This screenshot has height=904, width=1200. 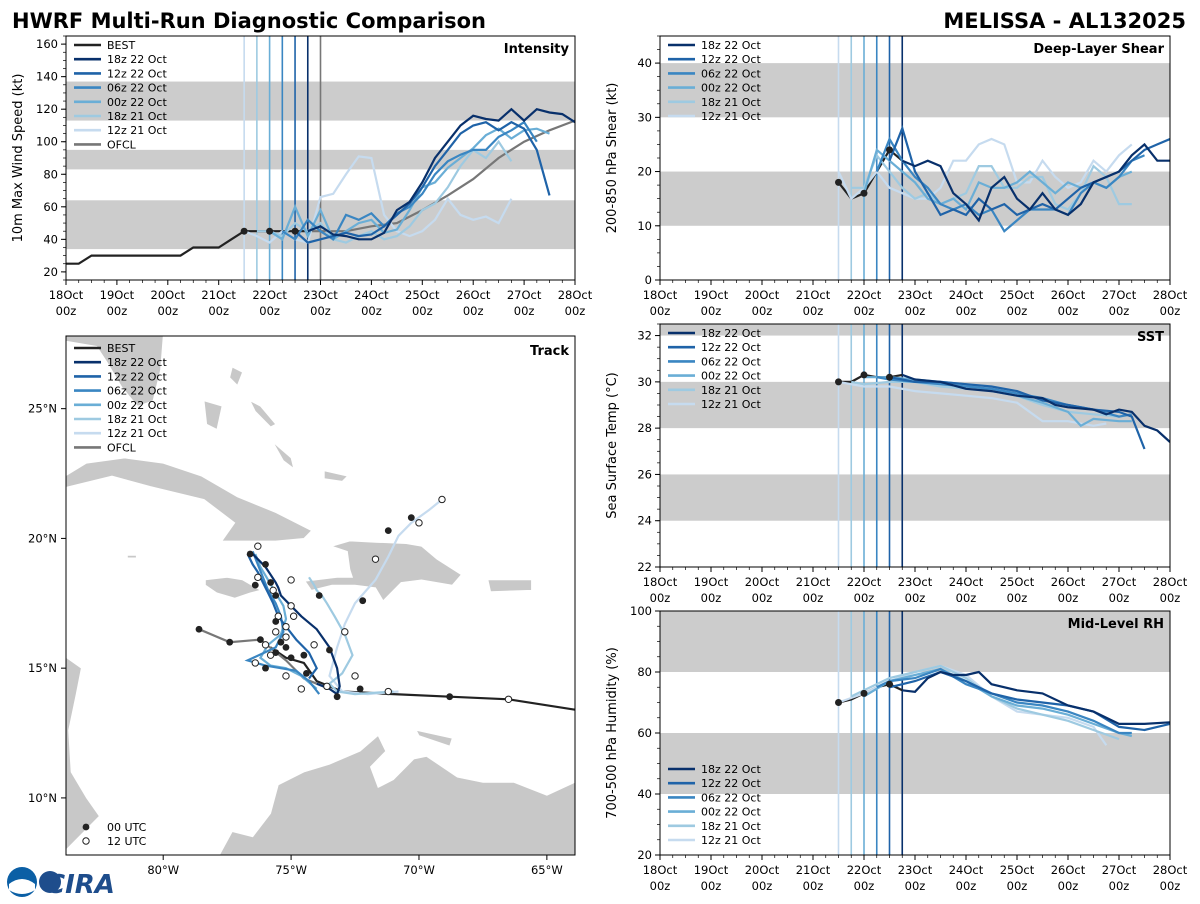 I want to click on land-hispaniola, so click(x=383, y=571).